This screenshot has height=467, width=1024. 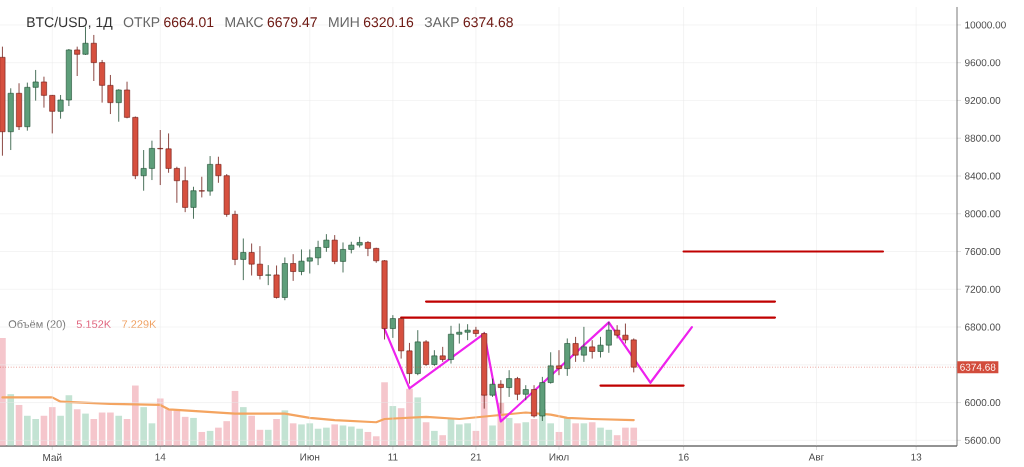 I want to click on x-tick-label: Май, so click(x=52, y=457).